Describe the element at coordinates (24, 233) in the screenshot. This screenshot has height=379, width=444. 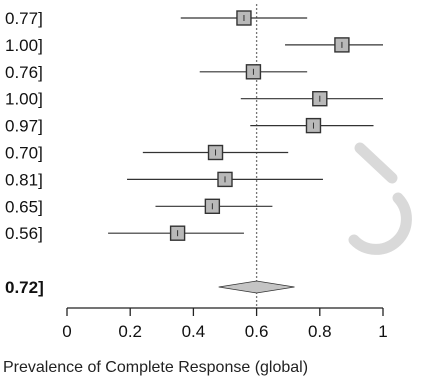
I see `study-upper-ci-label: 0.56]` at that location.